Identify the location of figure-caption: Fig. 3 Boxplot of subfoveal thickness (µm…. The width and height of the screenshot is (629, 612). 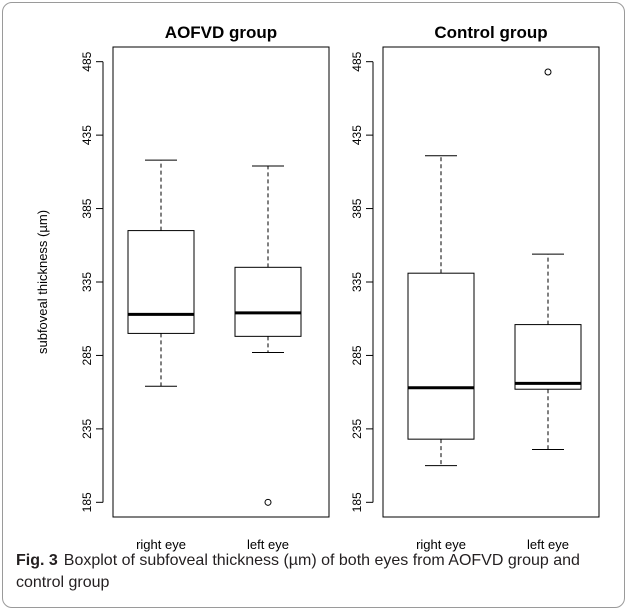
(316, 572).